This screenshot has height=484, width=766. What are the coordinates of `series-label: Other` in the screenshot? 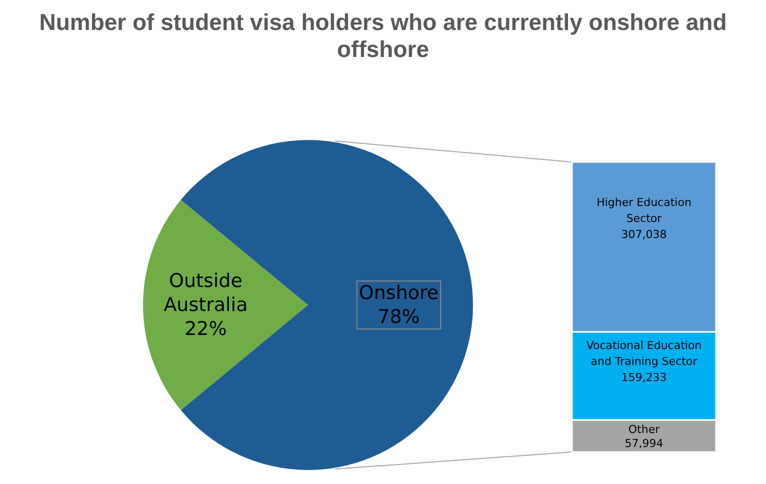 It's located at (644, 429).